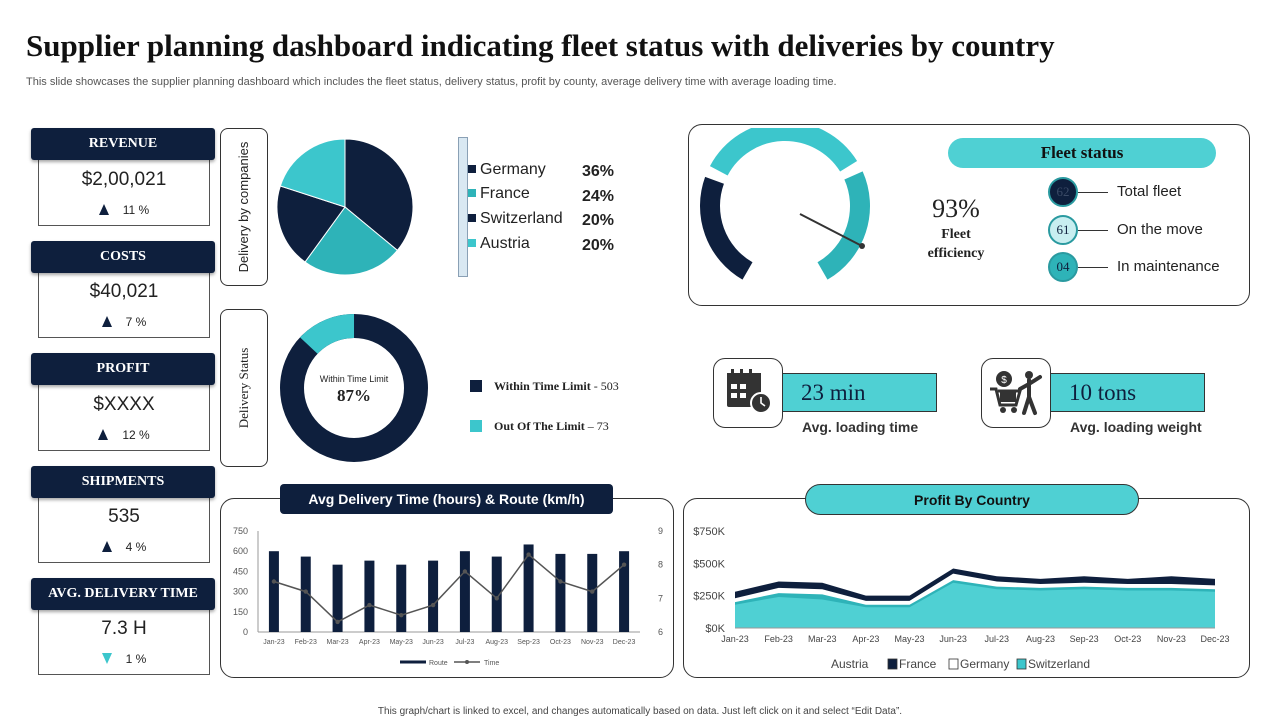 The width and height of the screenshot is (1280, 720). What do you see at coordinates (1084, 639) in the screenshot?
I see `x-tick-label: Sep-23` at bounding box center [1084, 639].